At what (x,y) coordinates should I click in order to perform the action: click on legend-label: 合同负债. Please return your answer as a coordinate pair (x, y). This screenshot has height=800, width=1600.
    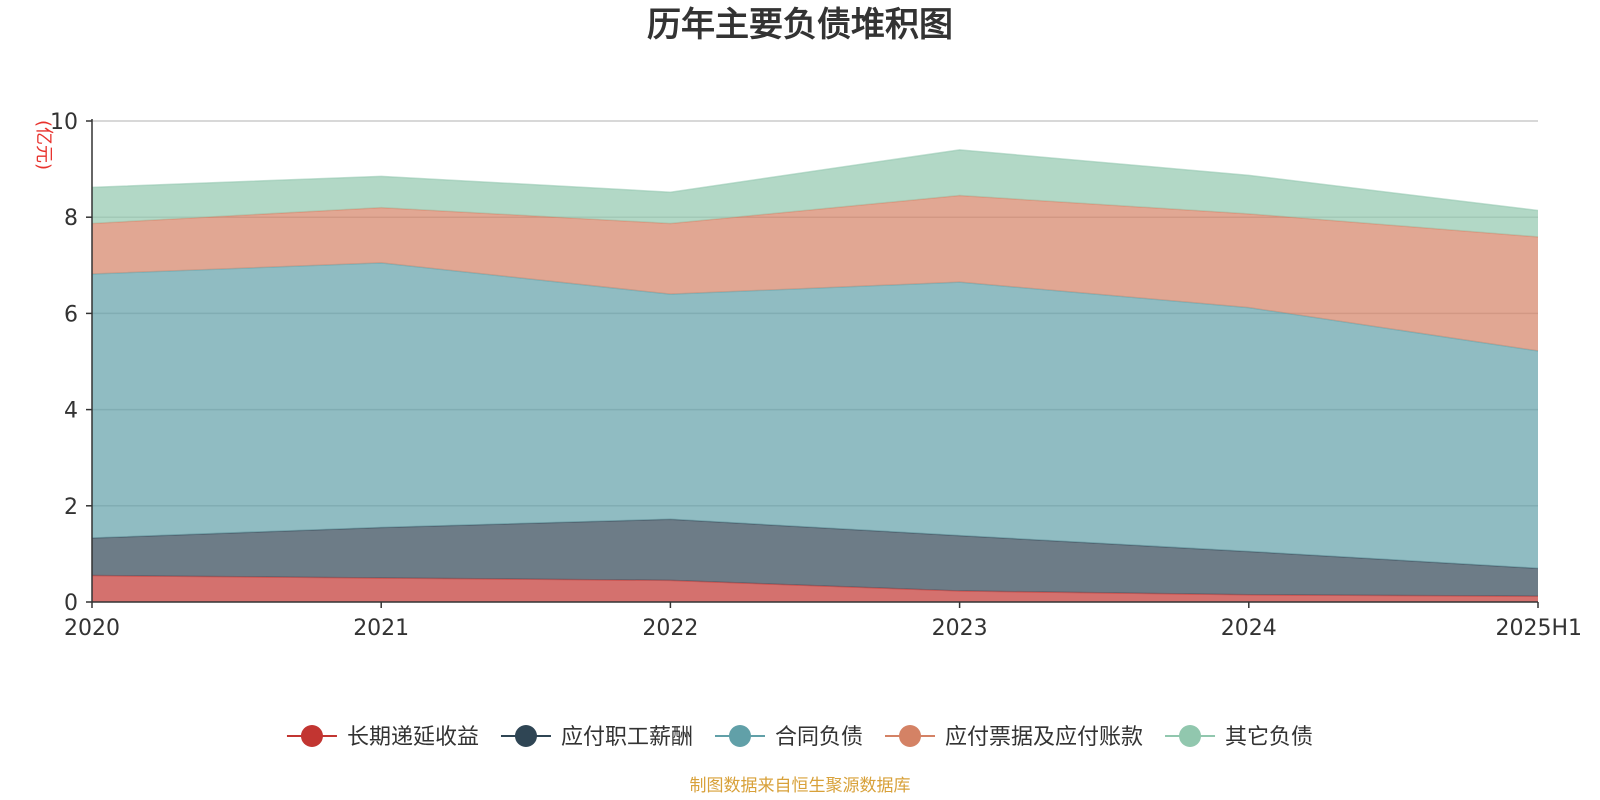
    Looking at the image, I should click on (819, 737).